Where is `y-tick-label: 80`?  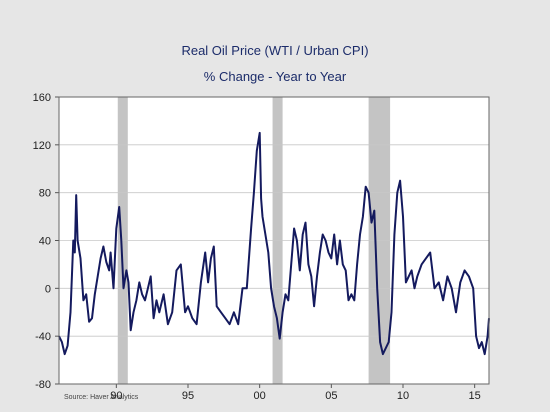 y-tick-label: 80 is located at coordinates (45, 194).